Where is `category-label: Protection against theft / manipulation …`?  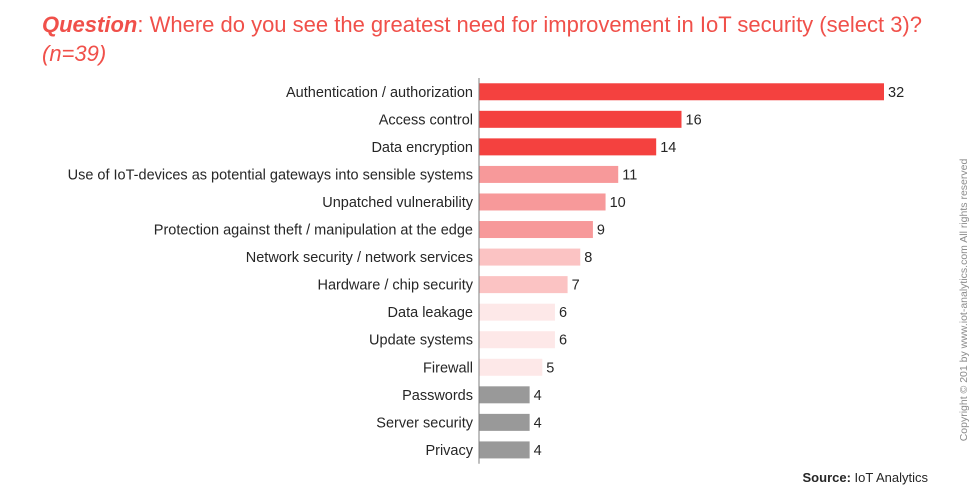 category-label: Protection against theft / manipulation … is located at coordinates (313, 231).